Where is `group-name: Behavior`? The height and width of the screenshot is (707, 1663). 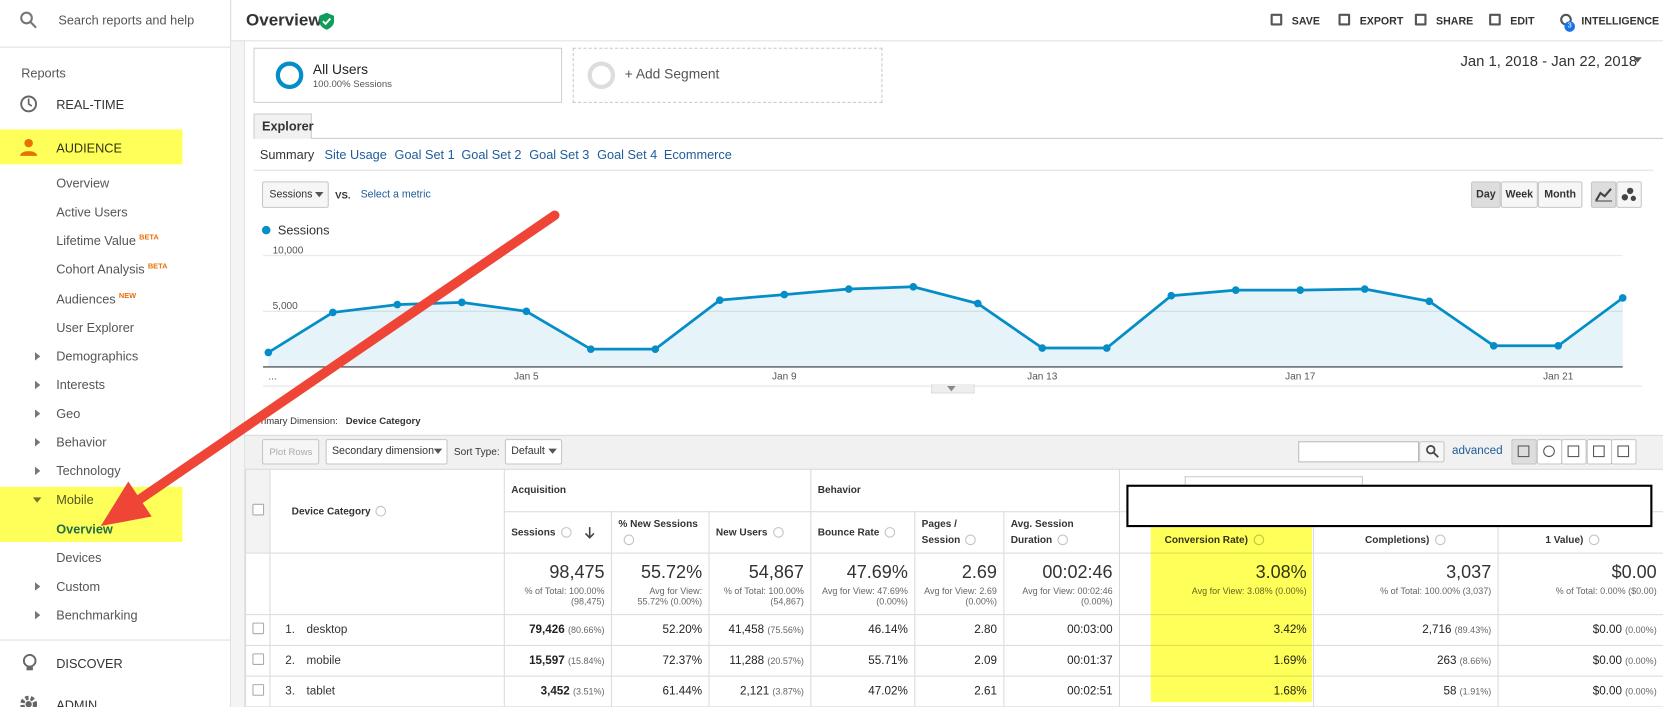 group-name: Behavior is located at coordinates (839, 490).